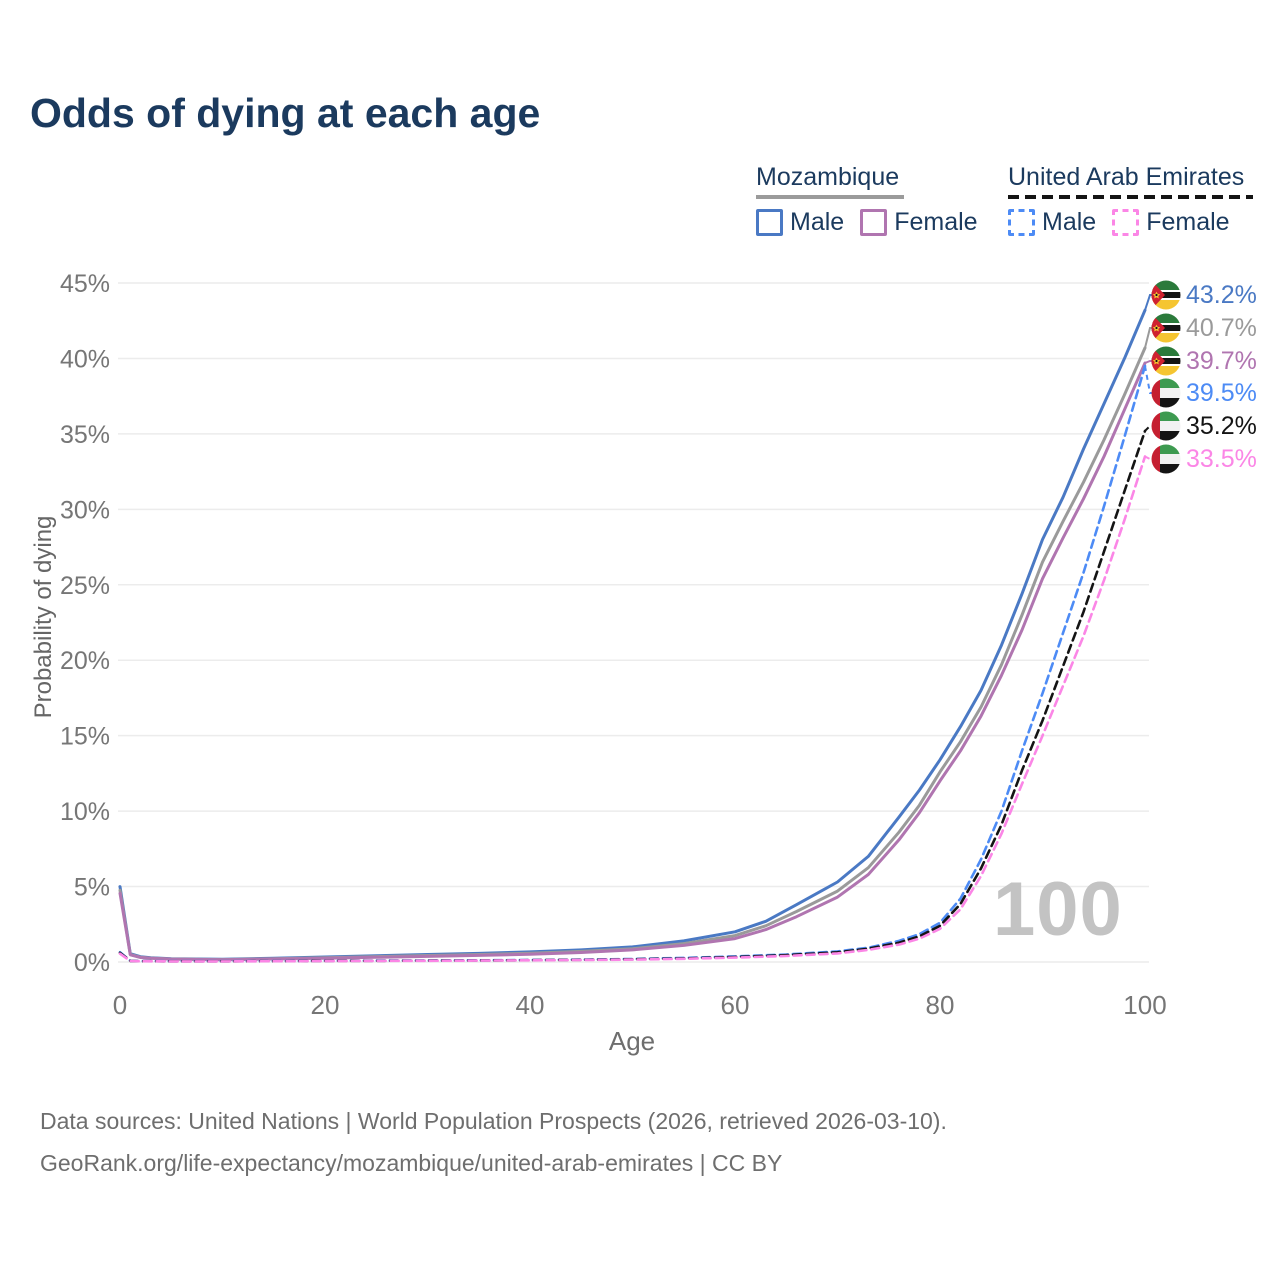 Image resolution: width=1280 pixels, height=1280 pixels. I want to click on y-tick-label: 20%, so click(85, 661).